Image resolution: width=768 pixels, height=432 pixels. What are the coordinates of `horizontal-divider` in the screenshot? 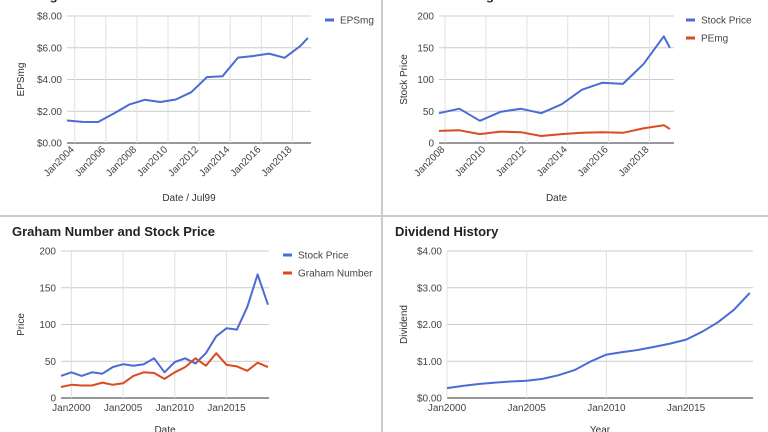 It's located at (384, 216).